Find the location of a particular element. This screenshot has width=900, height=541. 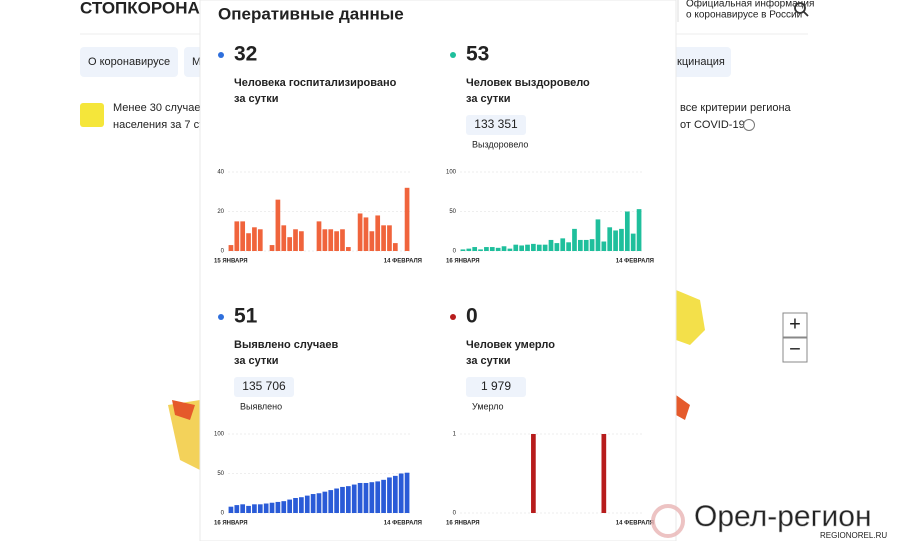

y-tick-label: 20 is located at coordinates (220, 212).